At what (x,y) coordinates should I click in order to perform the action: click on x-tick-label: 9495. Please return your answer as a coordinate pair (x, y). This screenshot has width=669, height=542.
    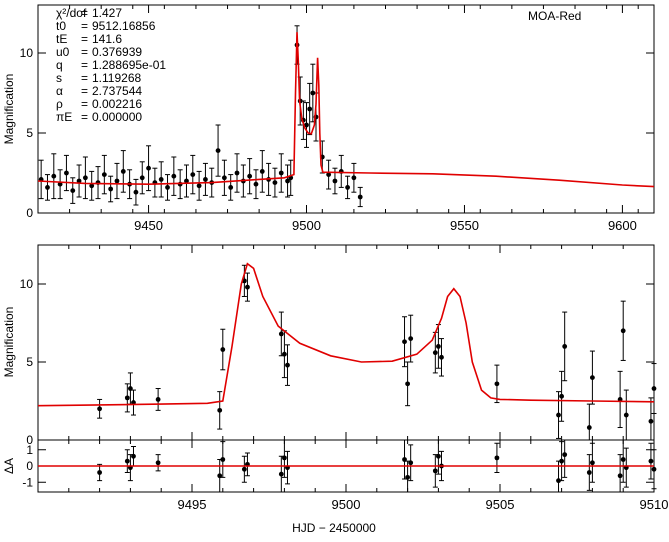
    Looking at the image, I should click on (192, 504).